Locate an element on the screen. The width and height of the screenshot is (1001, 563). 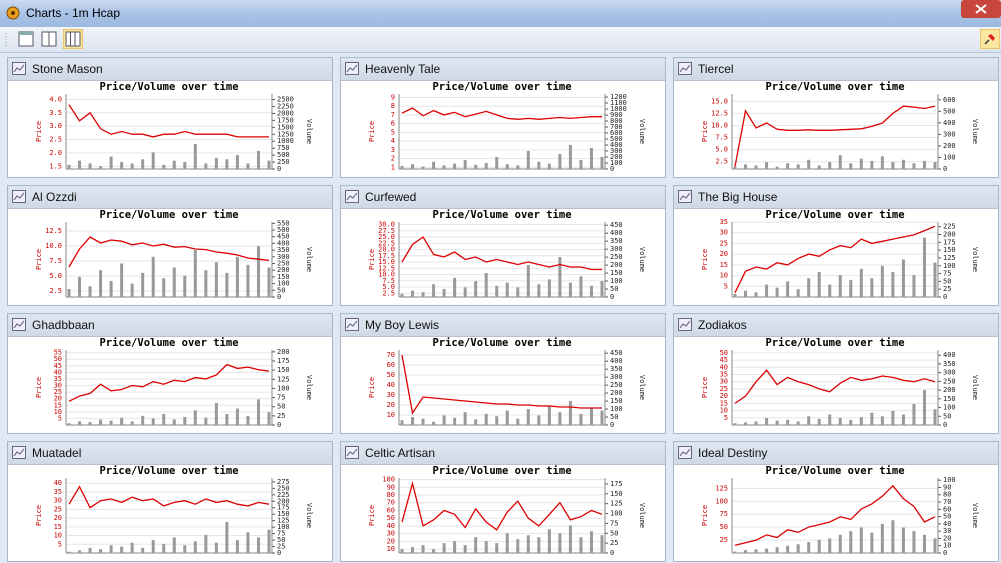
y2-tick-label: 40 is located at coordinates (947, 524).